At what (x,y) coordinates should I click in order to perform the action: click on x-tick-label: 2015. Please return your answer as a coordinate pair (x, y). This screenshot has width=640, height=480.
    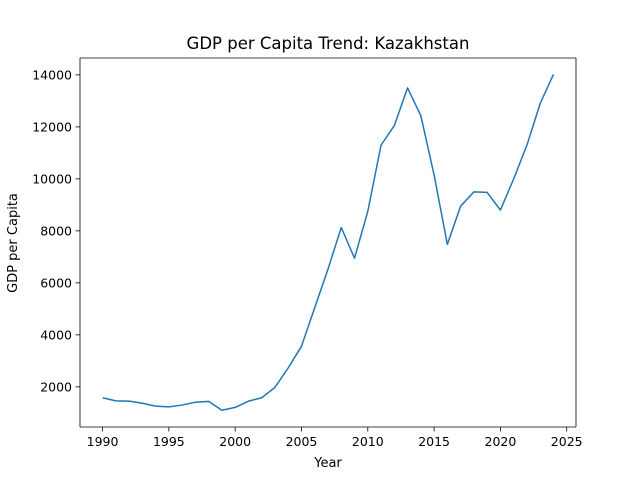
    Looking at the image, I should click on (434, 441).